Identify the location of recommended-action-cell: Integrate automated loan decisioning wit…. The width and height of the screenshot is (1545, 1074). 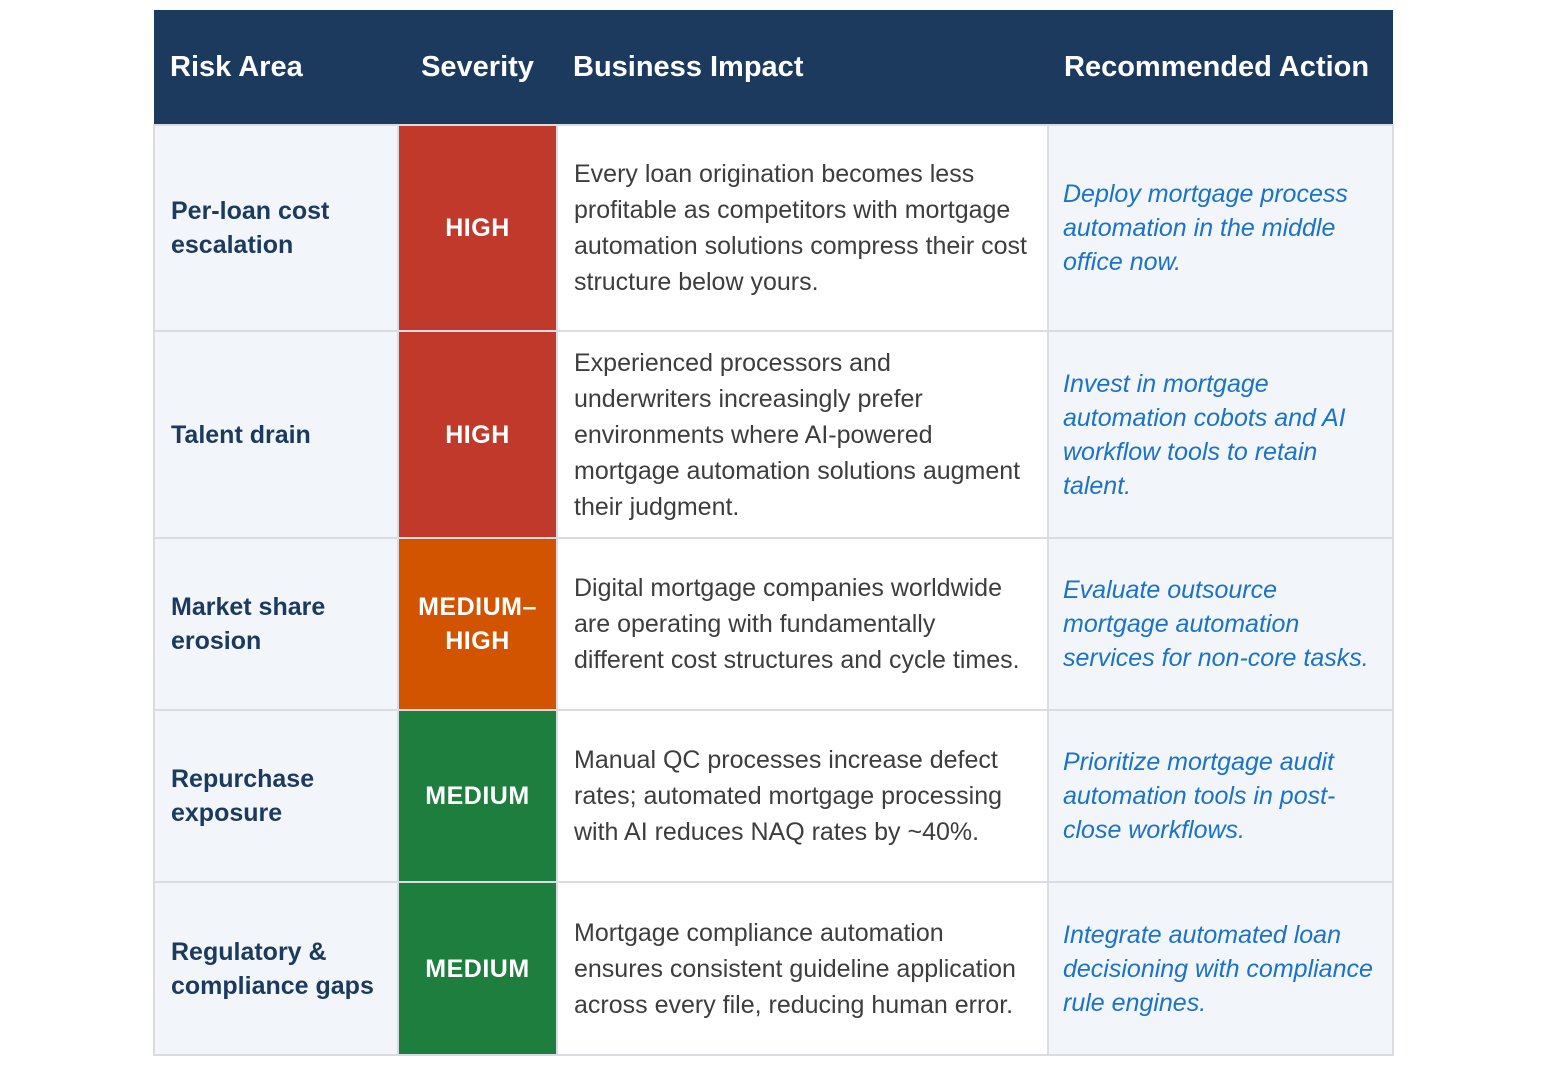
(1220, 968).